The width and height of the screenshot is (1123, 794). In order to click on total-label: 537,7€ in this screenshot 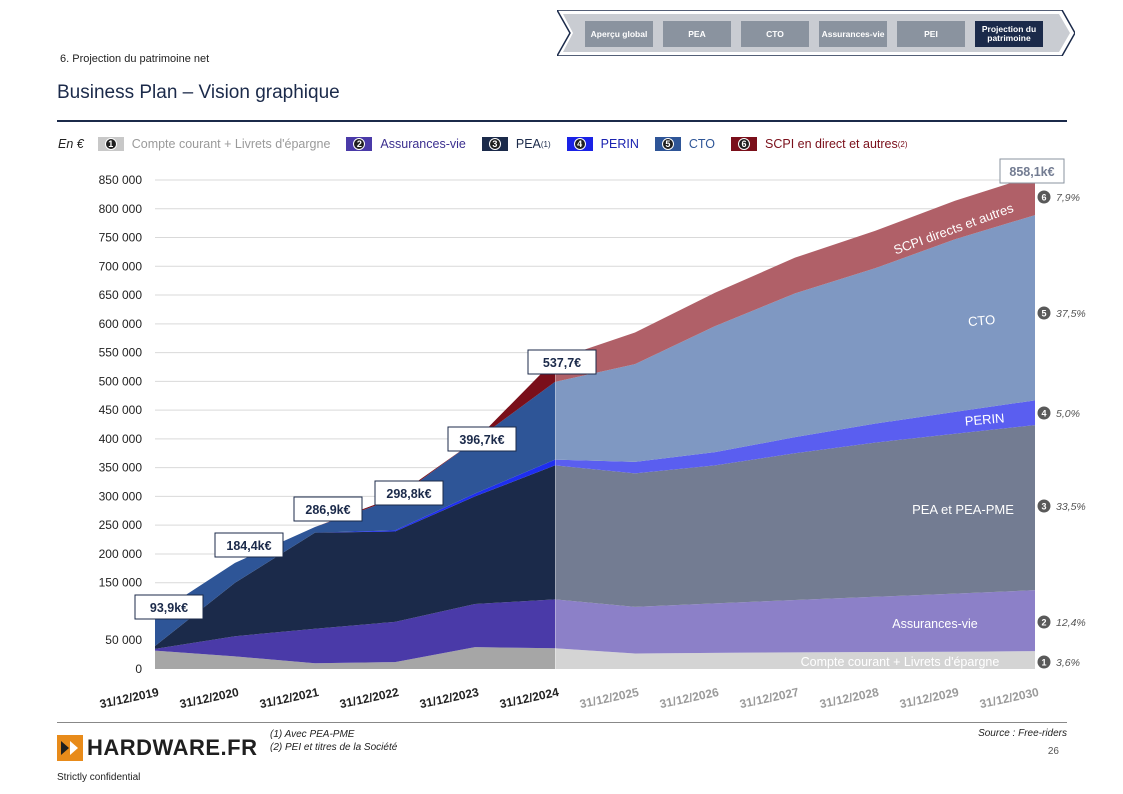, I will do `click(562, 363)`.